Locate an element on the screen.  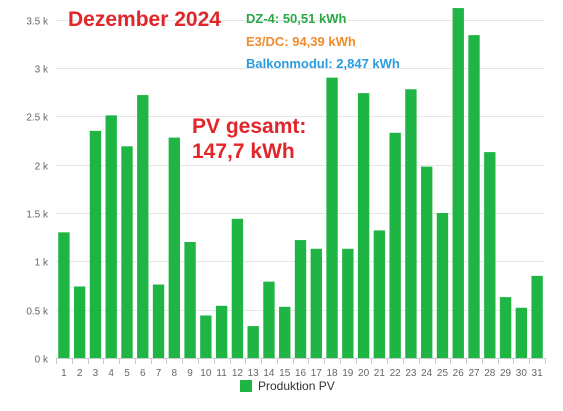
x-tick-label: 21 is located at coordinates (380, 373).